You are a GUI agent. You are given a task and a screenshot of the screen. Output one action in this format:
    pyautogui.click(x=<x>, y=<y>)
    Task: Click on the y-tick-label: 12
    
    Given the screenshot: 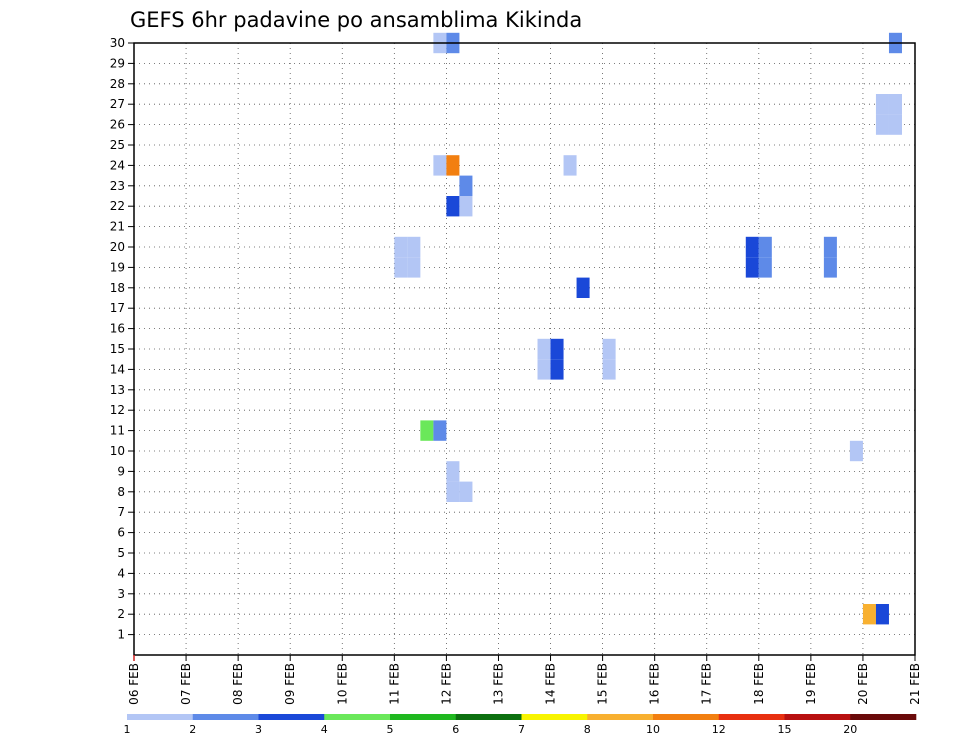 What is the action you would take?
    pyautogui.click(x=117, y=410)
    